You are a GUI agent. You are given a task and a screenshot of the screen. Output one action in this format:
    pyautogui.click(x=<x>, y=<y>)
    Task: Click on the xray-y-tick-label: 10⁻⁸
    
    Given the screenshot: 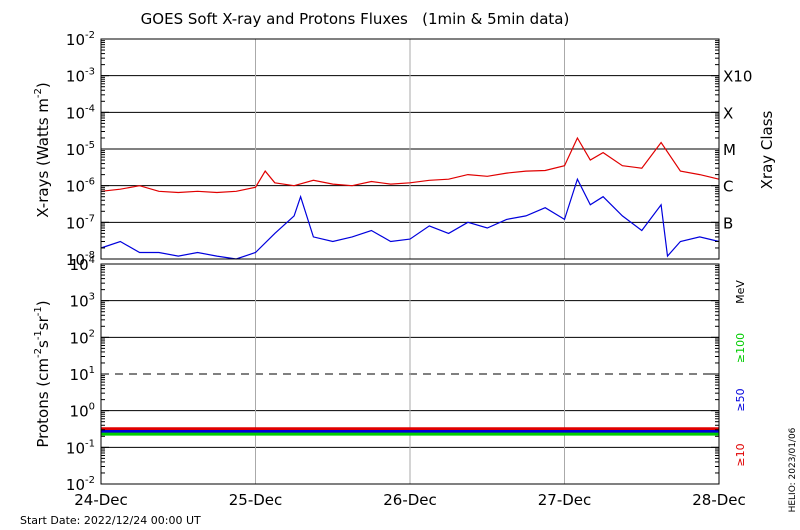 What is the action you would take?
    pyautogui.click(x=80, y=259)
    